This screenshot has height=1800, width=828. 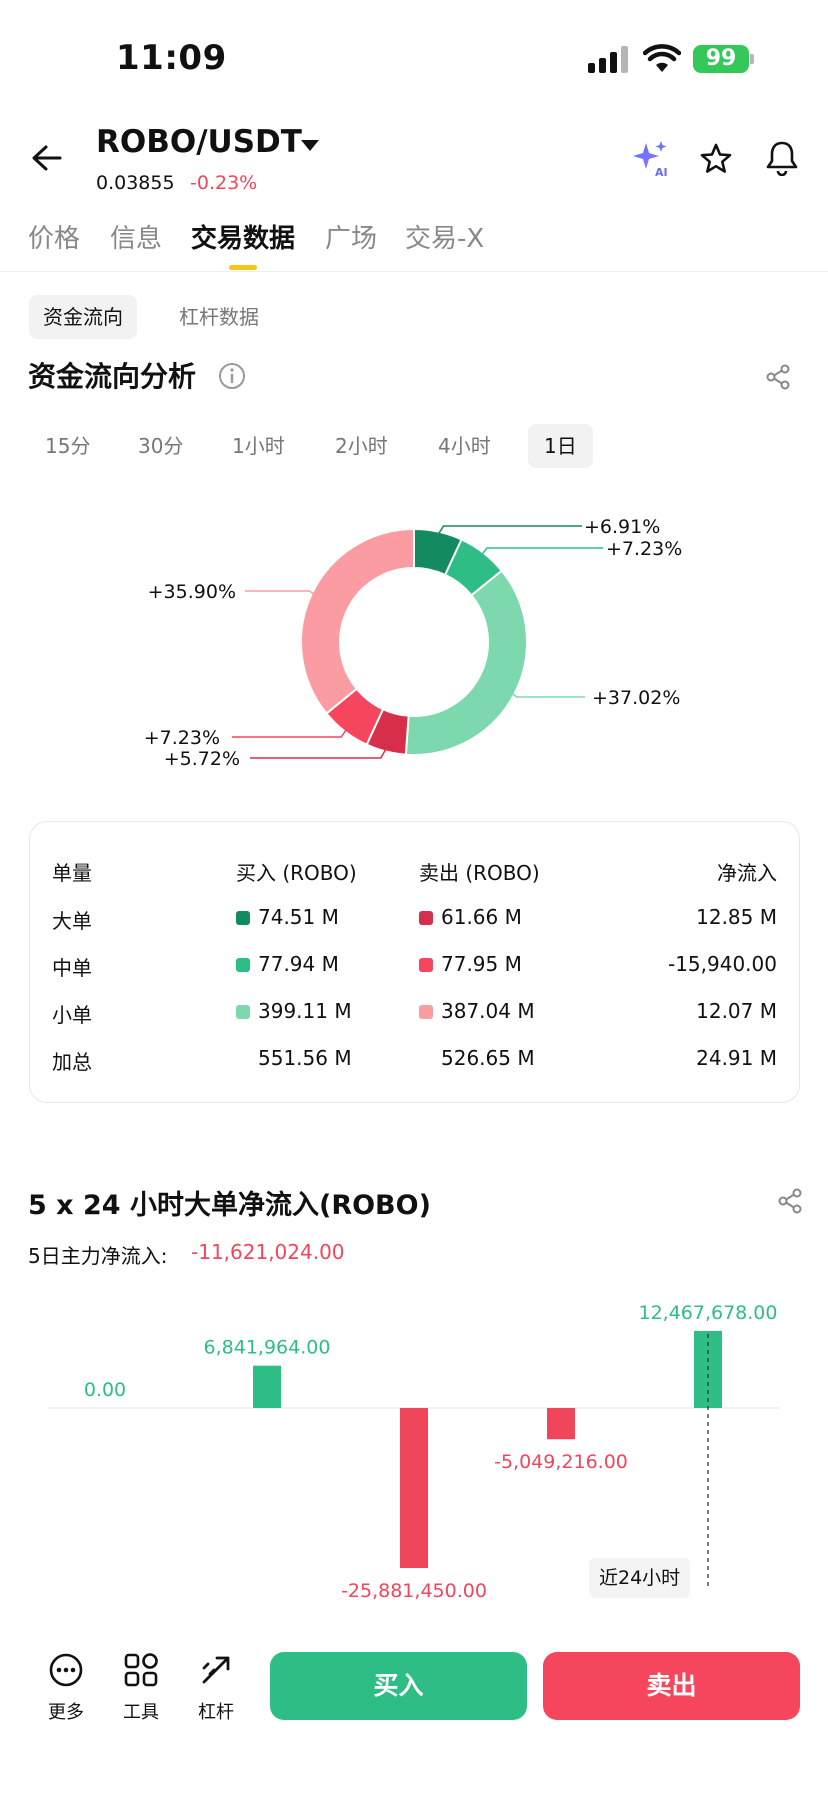 I want to click on header-net: 净流入, so click(x=747, y=873).